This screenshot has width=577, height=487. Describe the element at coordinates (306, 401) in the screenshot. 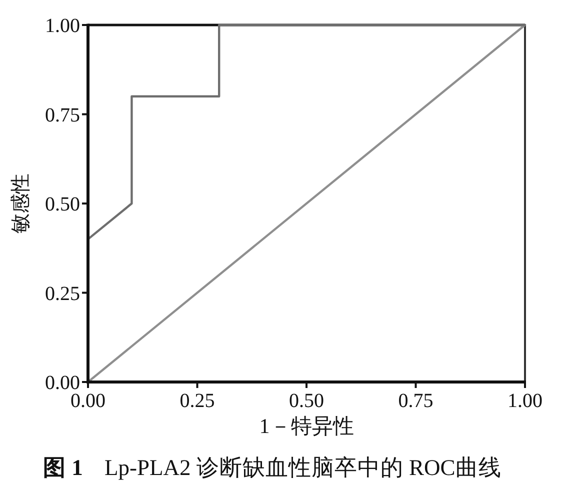

I see `x-tick-label: 0.50` at that location.